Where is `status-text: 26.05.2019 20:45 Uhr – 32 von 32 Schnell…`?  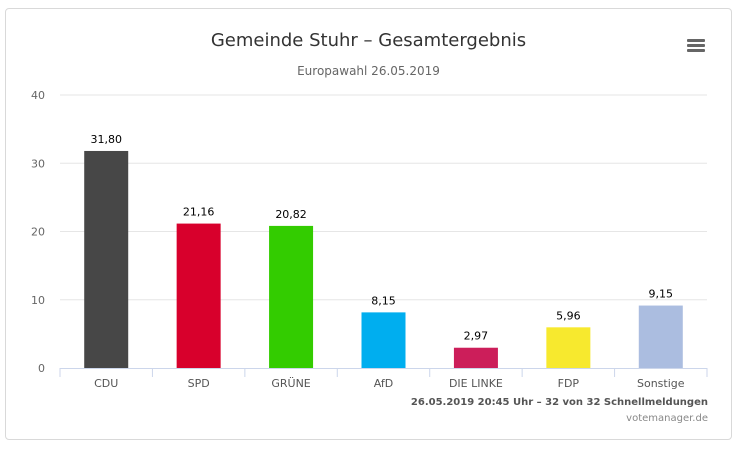 status-text: 26.05.2019 20:45 Uhr – 32 von 32 Schnell… is located at coordinates (559, 402).